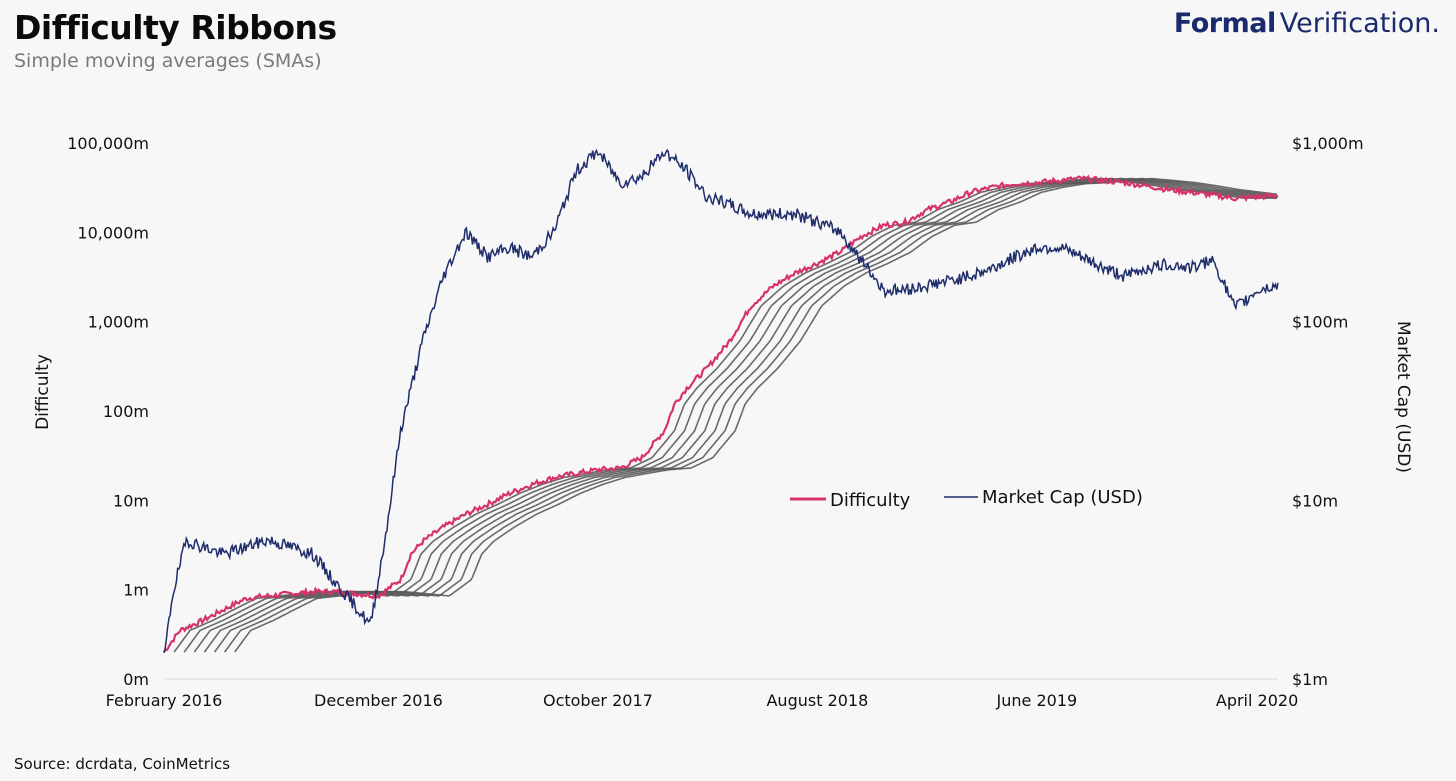  I want to click on brand-logo: Formal Verification., so click(1307, 23).